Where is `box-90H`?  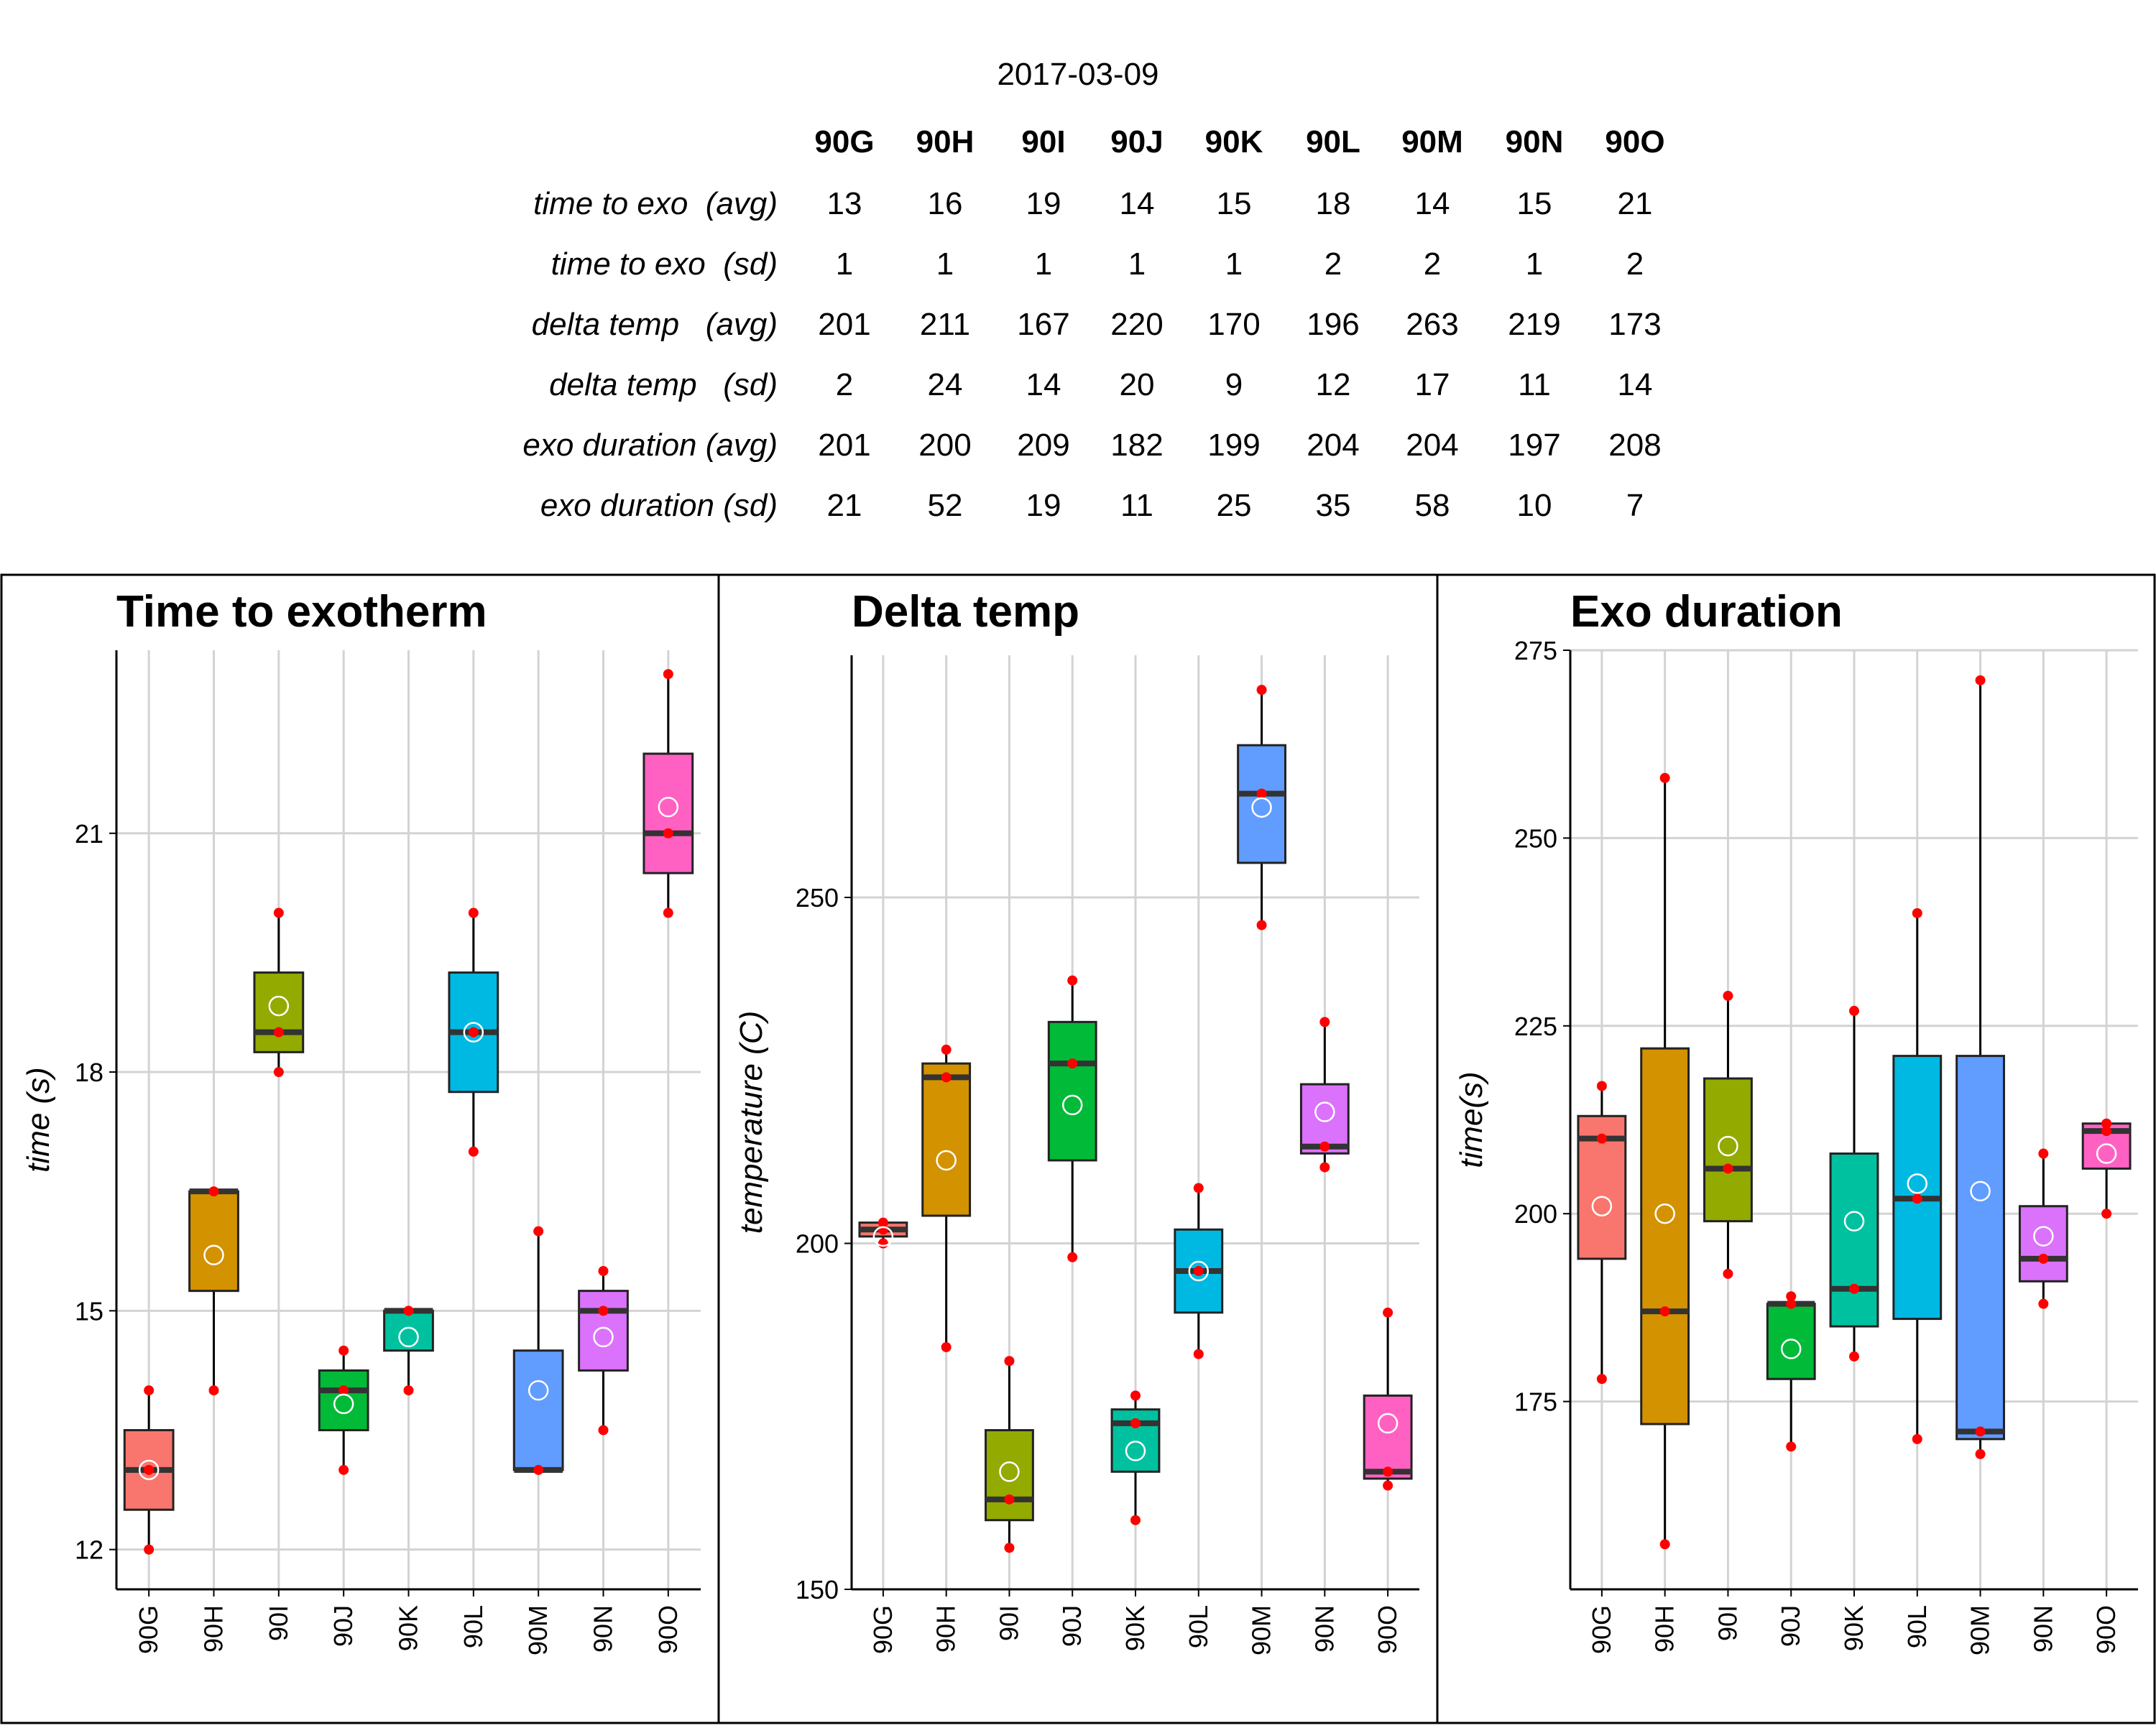 box-90H is located at coordinates (1665, 1161).